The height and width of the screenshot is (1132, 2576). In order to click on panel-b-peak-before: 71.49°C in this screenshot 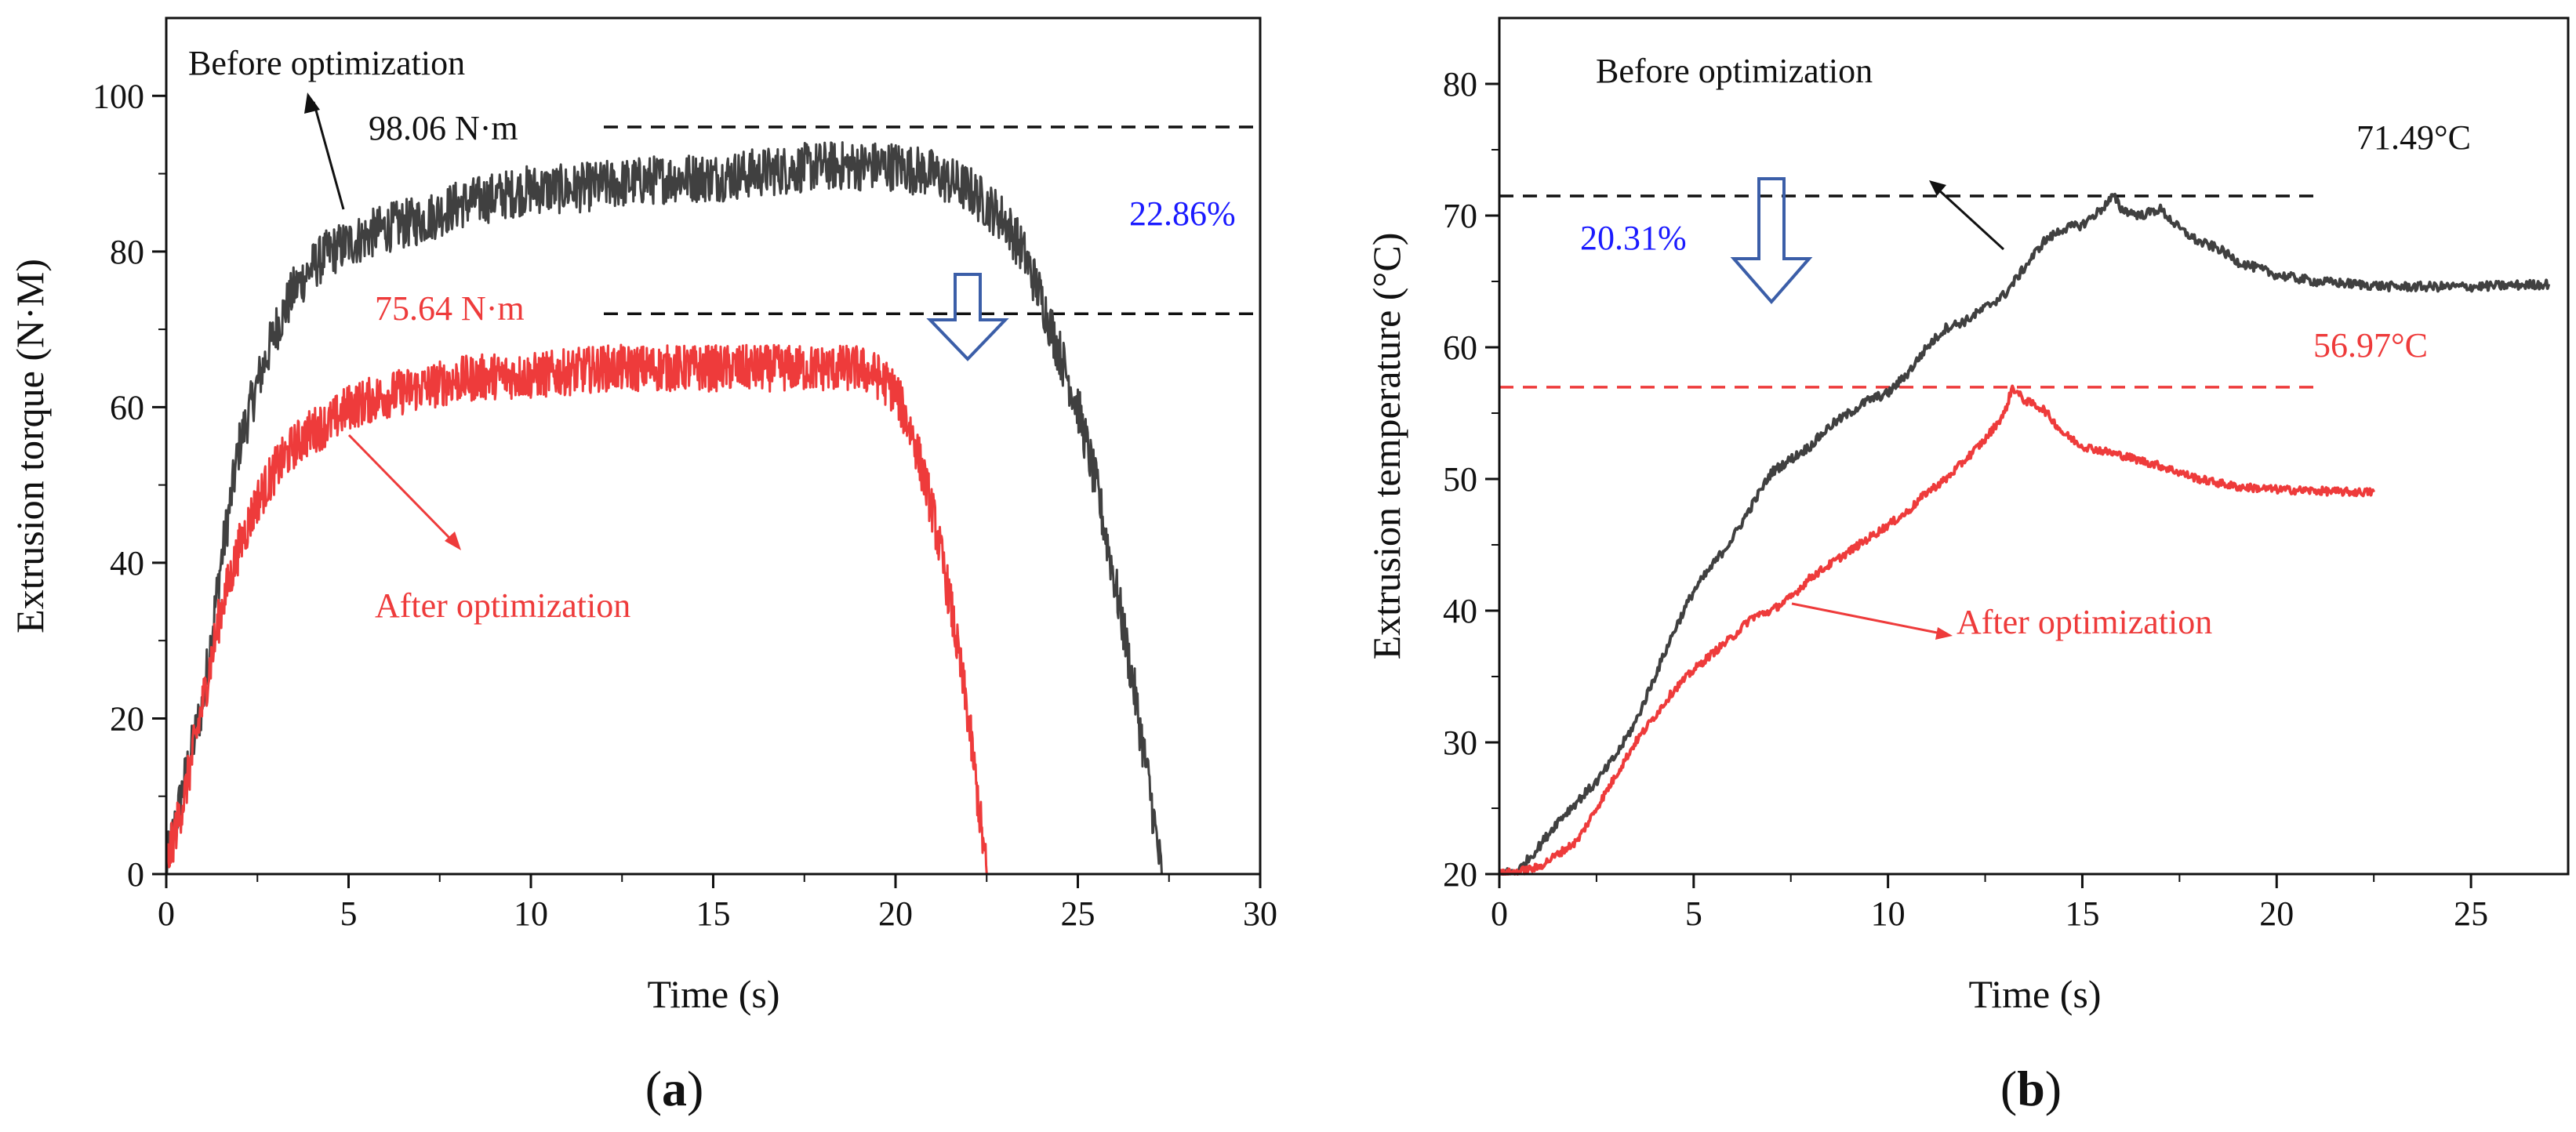, I will do `click(2413, 137)`.